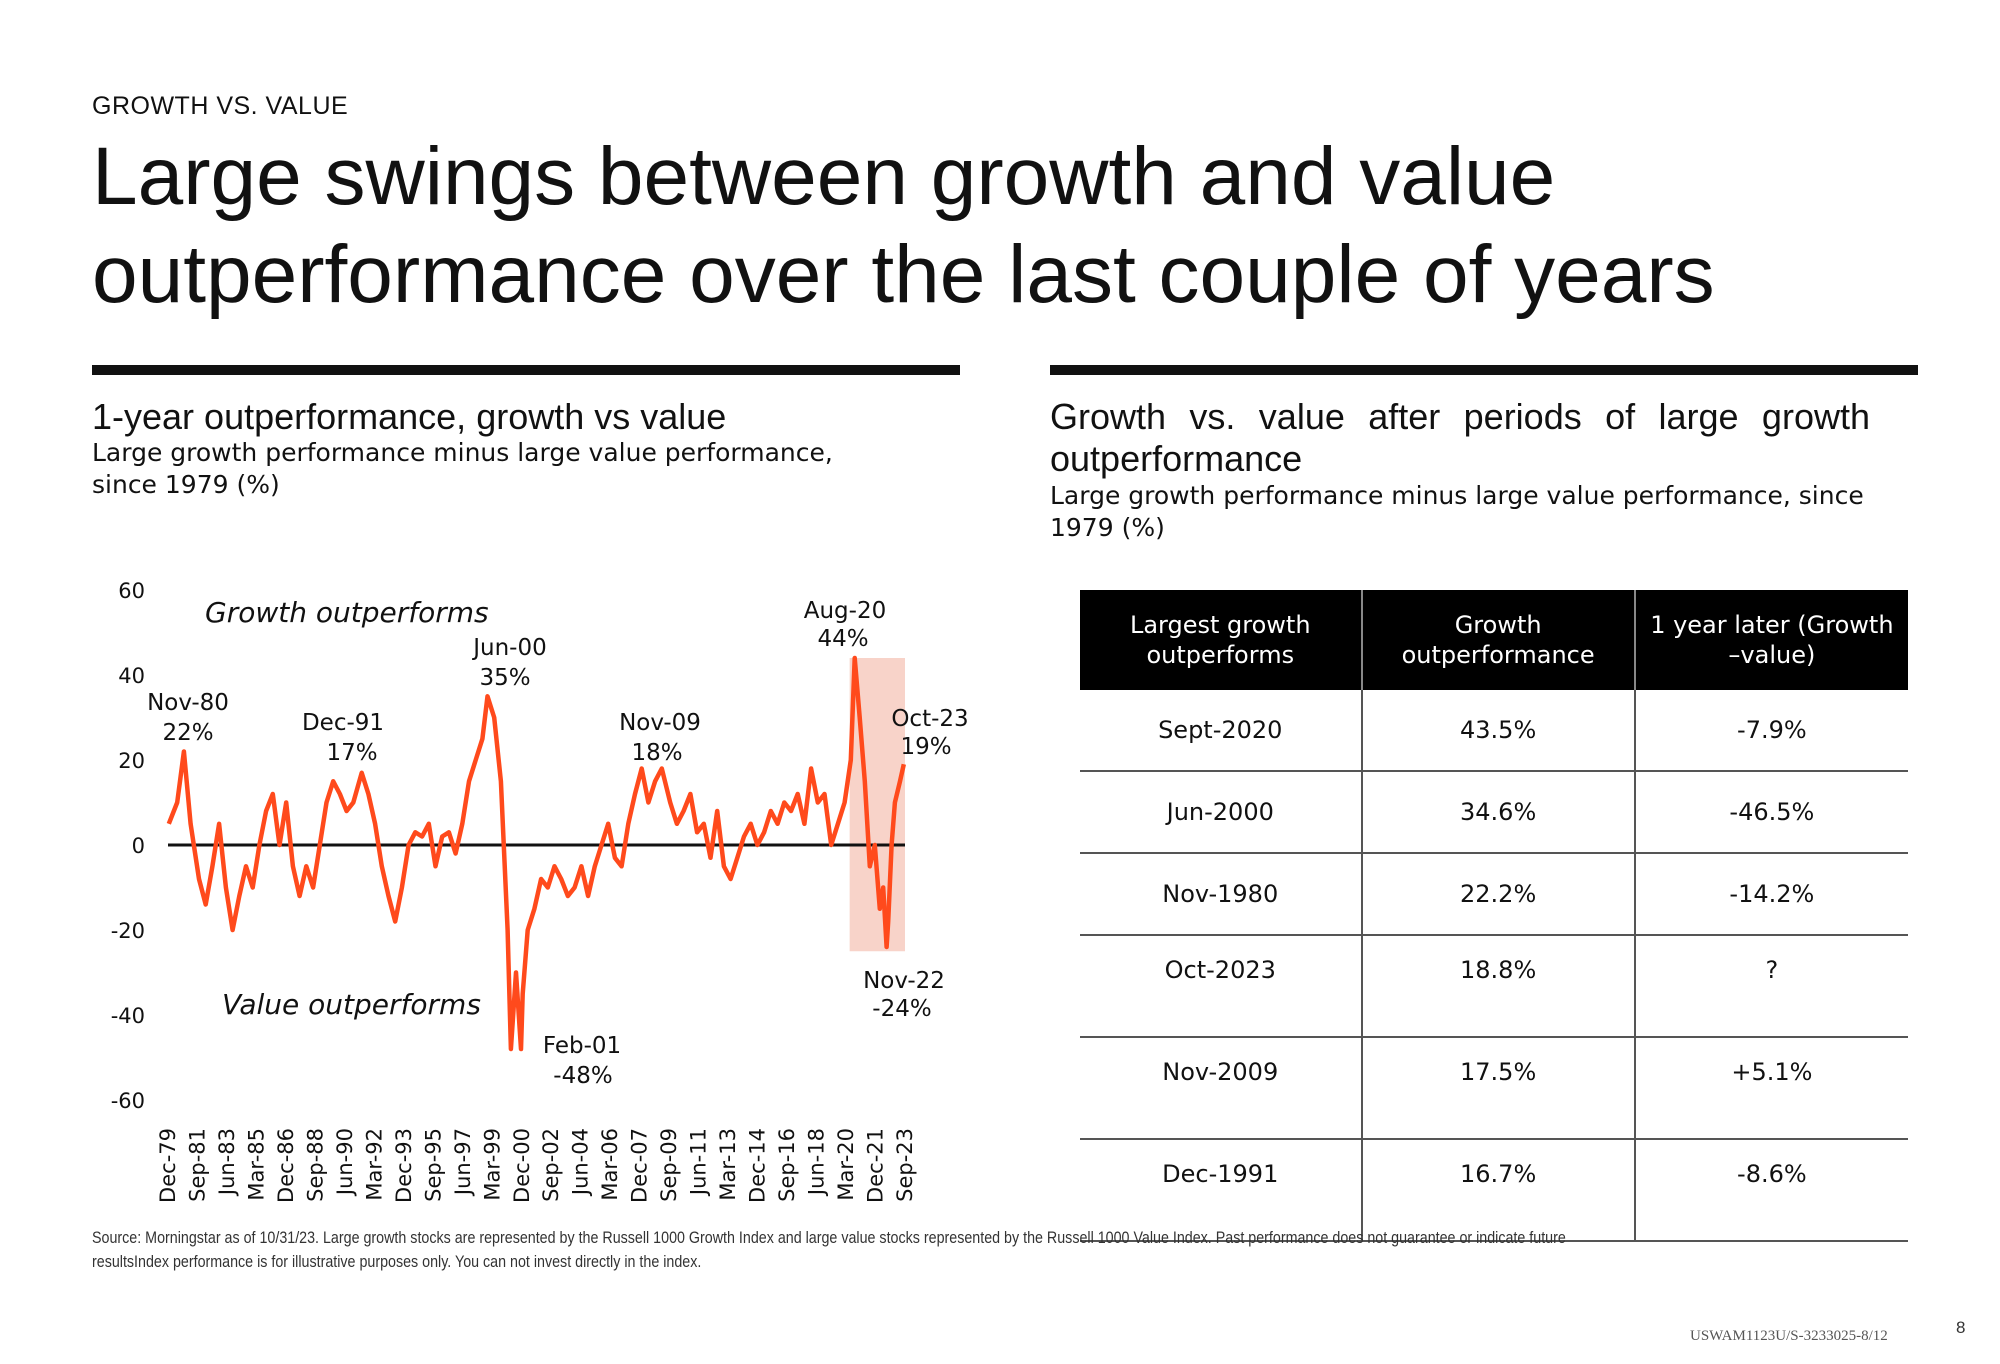  I want to click on x-tick-label: Jun-90, so click(345, 1162).